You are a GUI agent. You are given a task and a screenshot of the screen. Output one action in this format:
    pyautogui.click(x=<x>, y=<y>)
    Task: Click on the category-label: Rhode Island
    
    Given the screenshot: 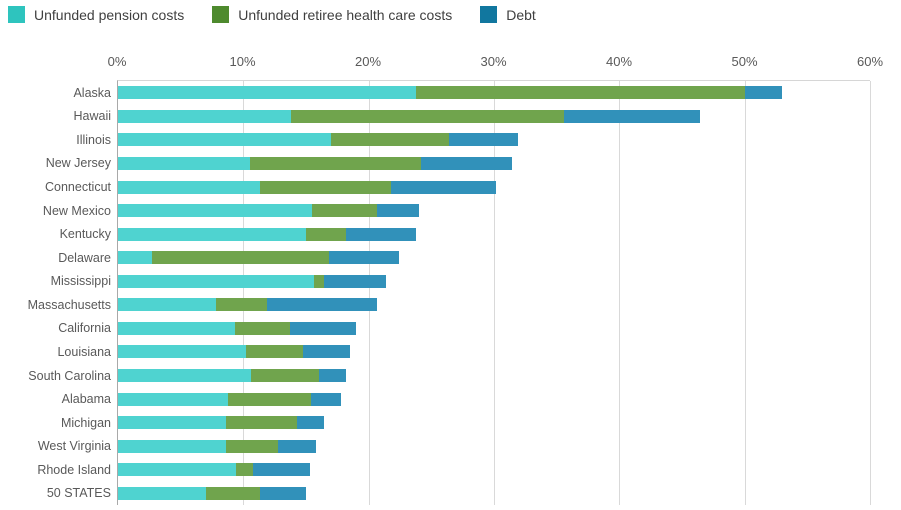 What is the action you would take?
    pyautogui.click(x=74, y=469)
    